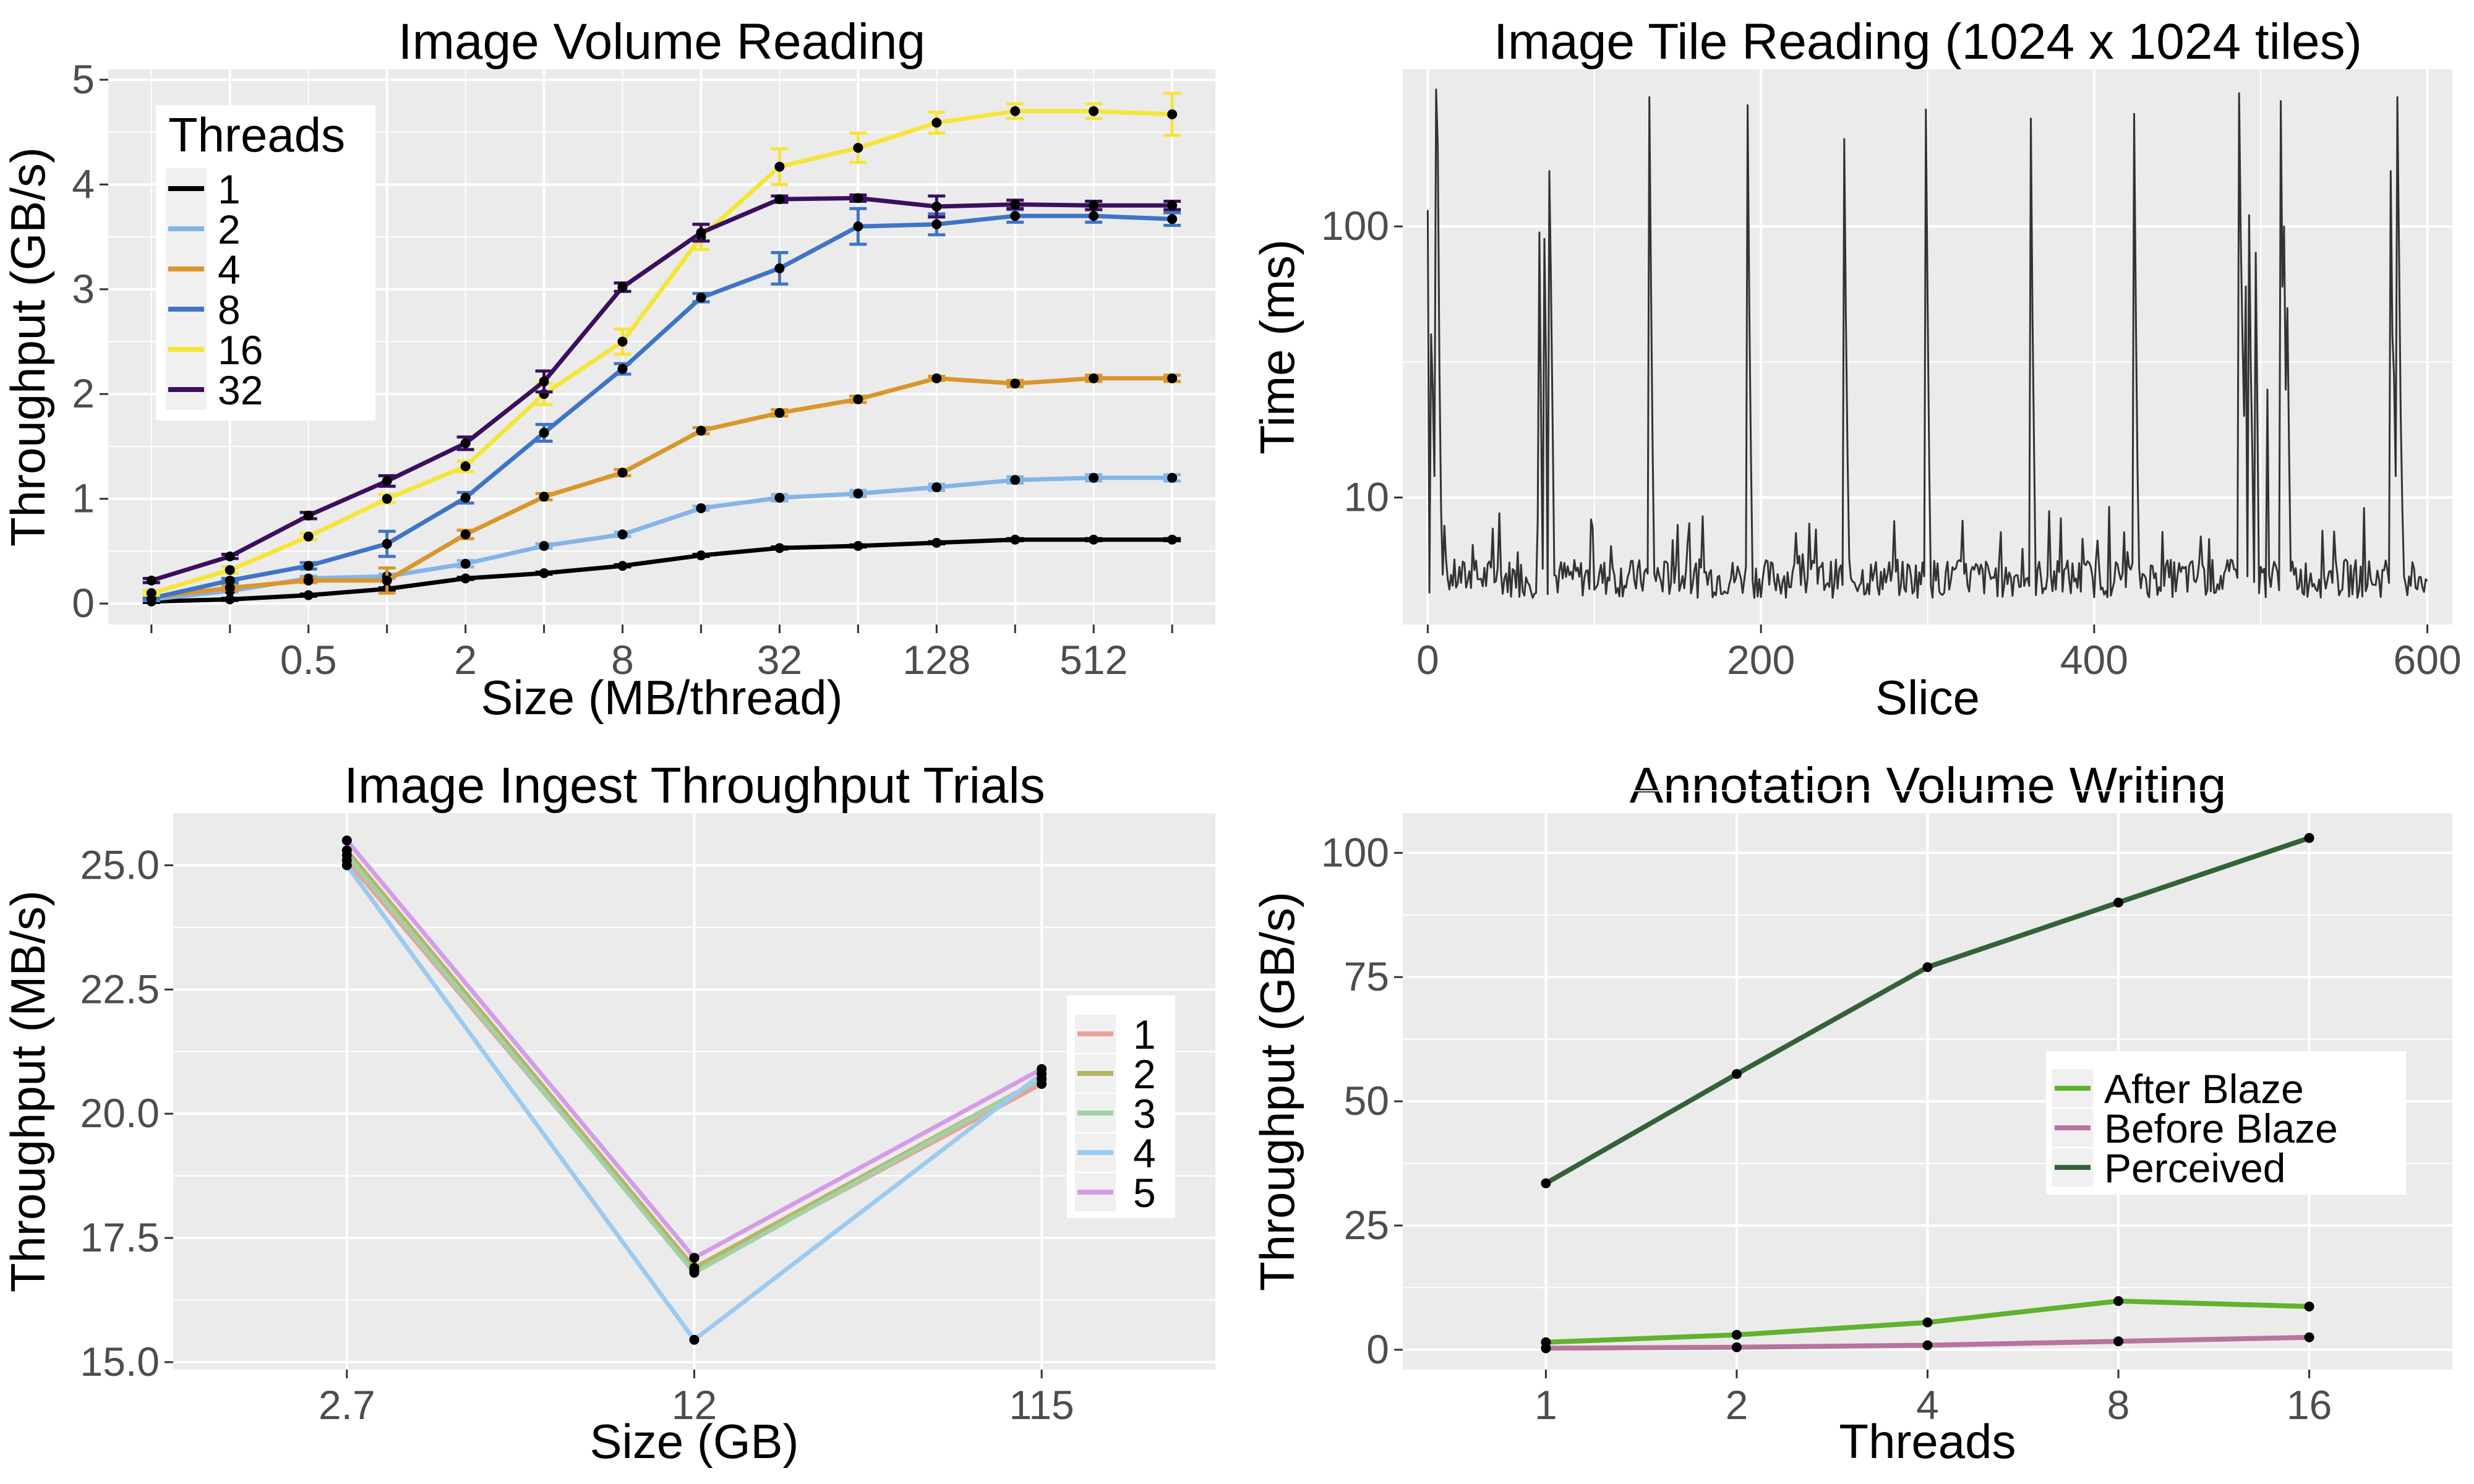  What do you see at coordinates (1927, 697) in the screenshot?
I see `x-axis-title: Slice` at bounding box center [1927, 697].